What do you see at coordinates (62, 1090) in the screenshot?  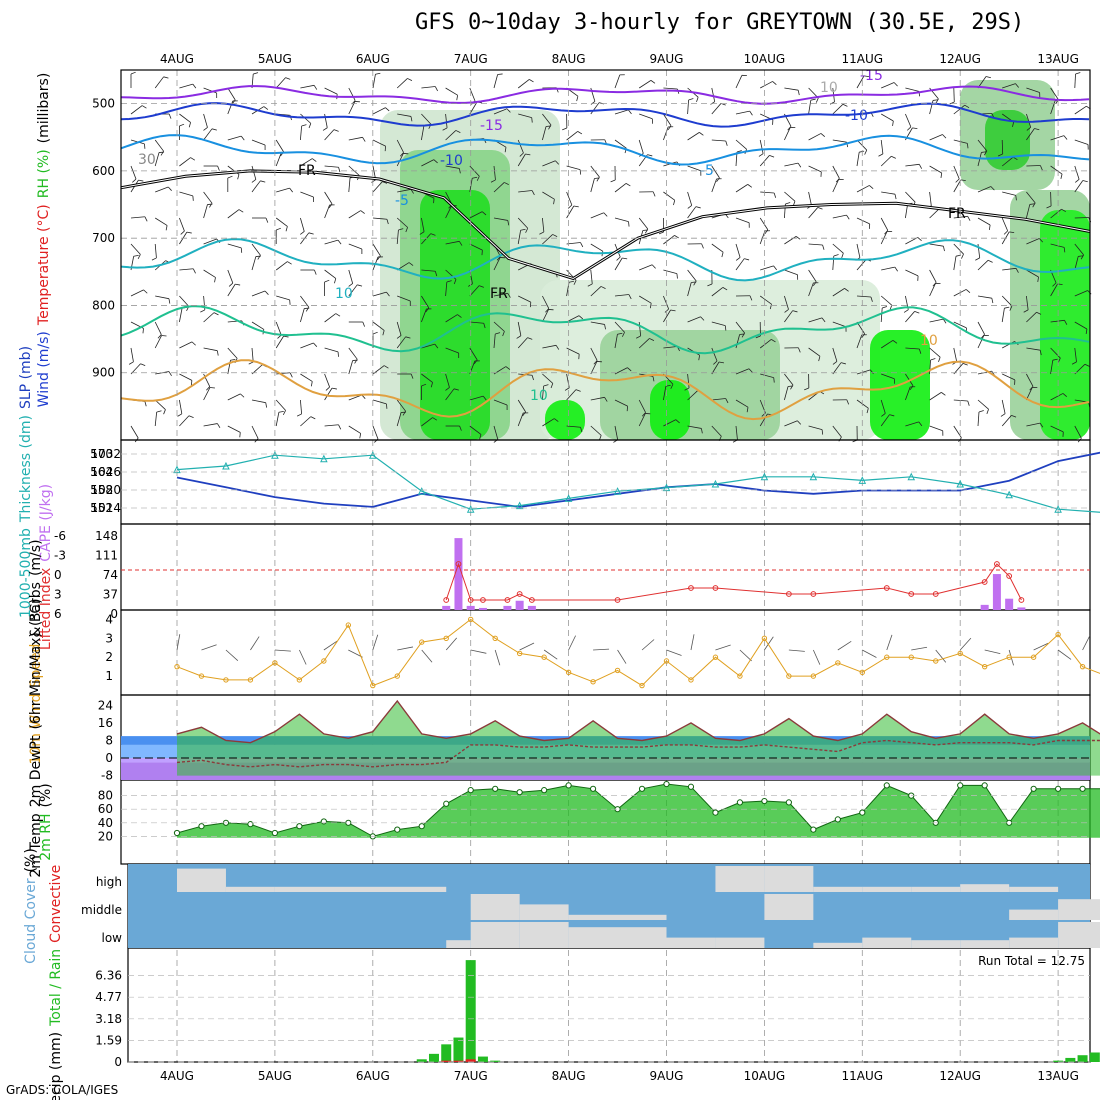 I see `credit-text: GrADS: COLA/IGES` at bounding box center [62, 1090].